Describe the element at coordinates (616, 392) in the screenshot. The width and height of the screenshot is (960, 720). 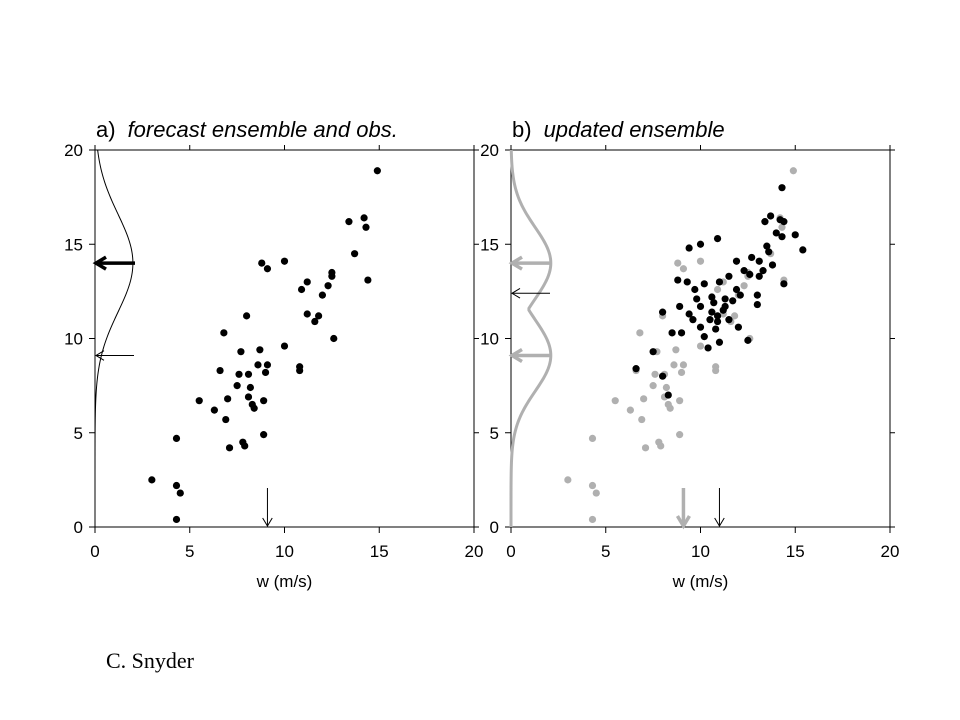
I see `panel-b-arrows` at that location.